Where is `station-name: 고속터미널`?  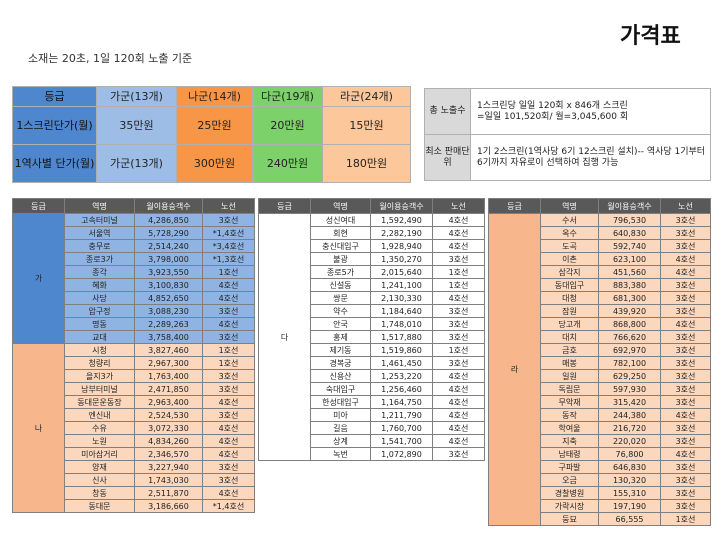 station-name: 고속터미널 is located at coordinates (99, 220).